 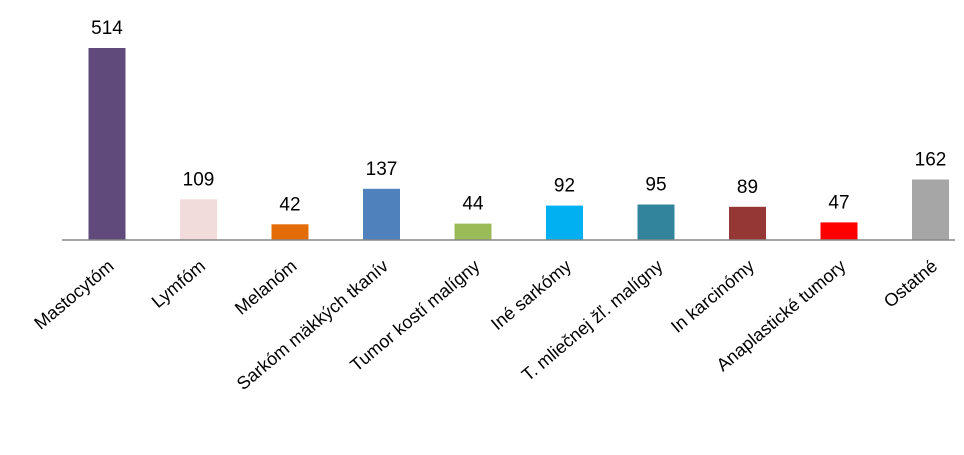 I want to click on category-label-2: Lymfóm, so click(x=178, y=284).